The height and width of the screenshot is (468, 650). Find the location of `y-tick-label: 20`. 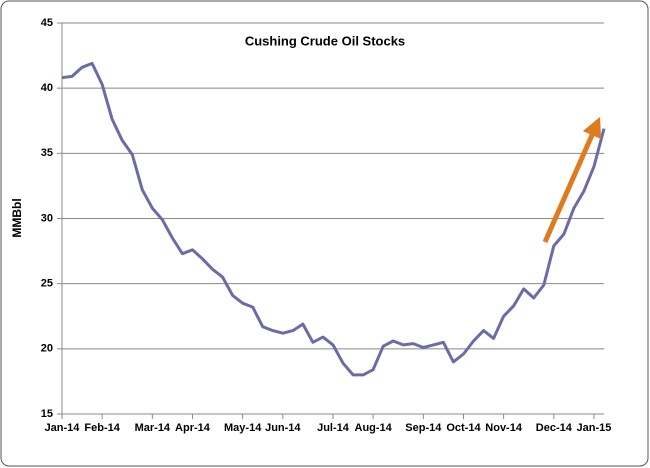

y-tick-label: 20 is located at coordinates (47, 349).